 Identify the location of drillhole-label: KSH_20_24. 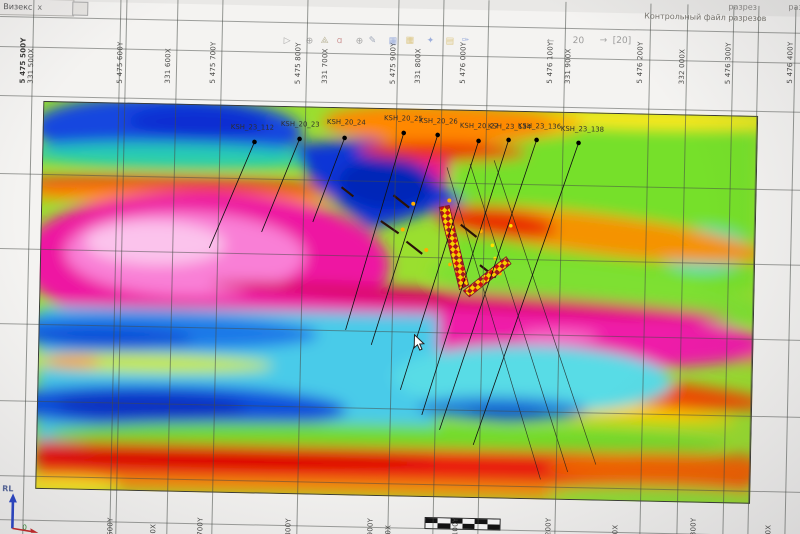
(346, 122).